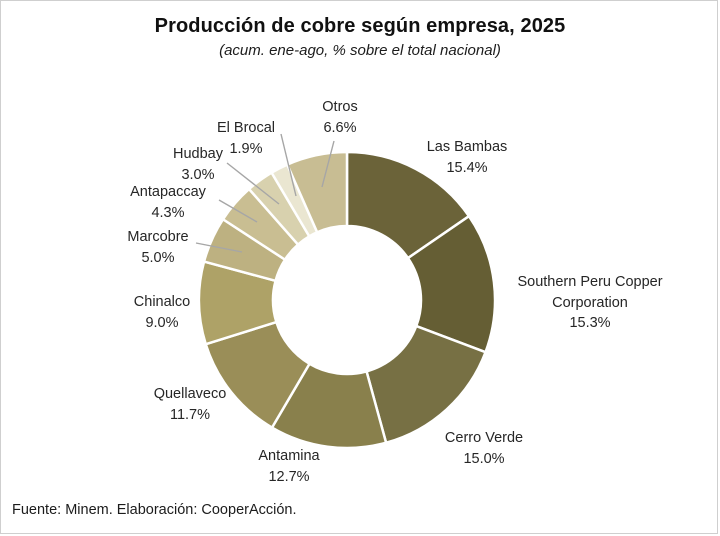 The image size is (720, 536). I want to click on label-antapaccay-pct: 4.3%, so click(168, 212).